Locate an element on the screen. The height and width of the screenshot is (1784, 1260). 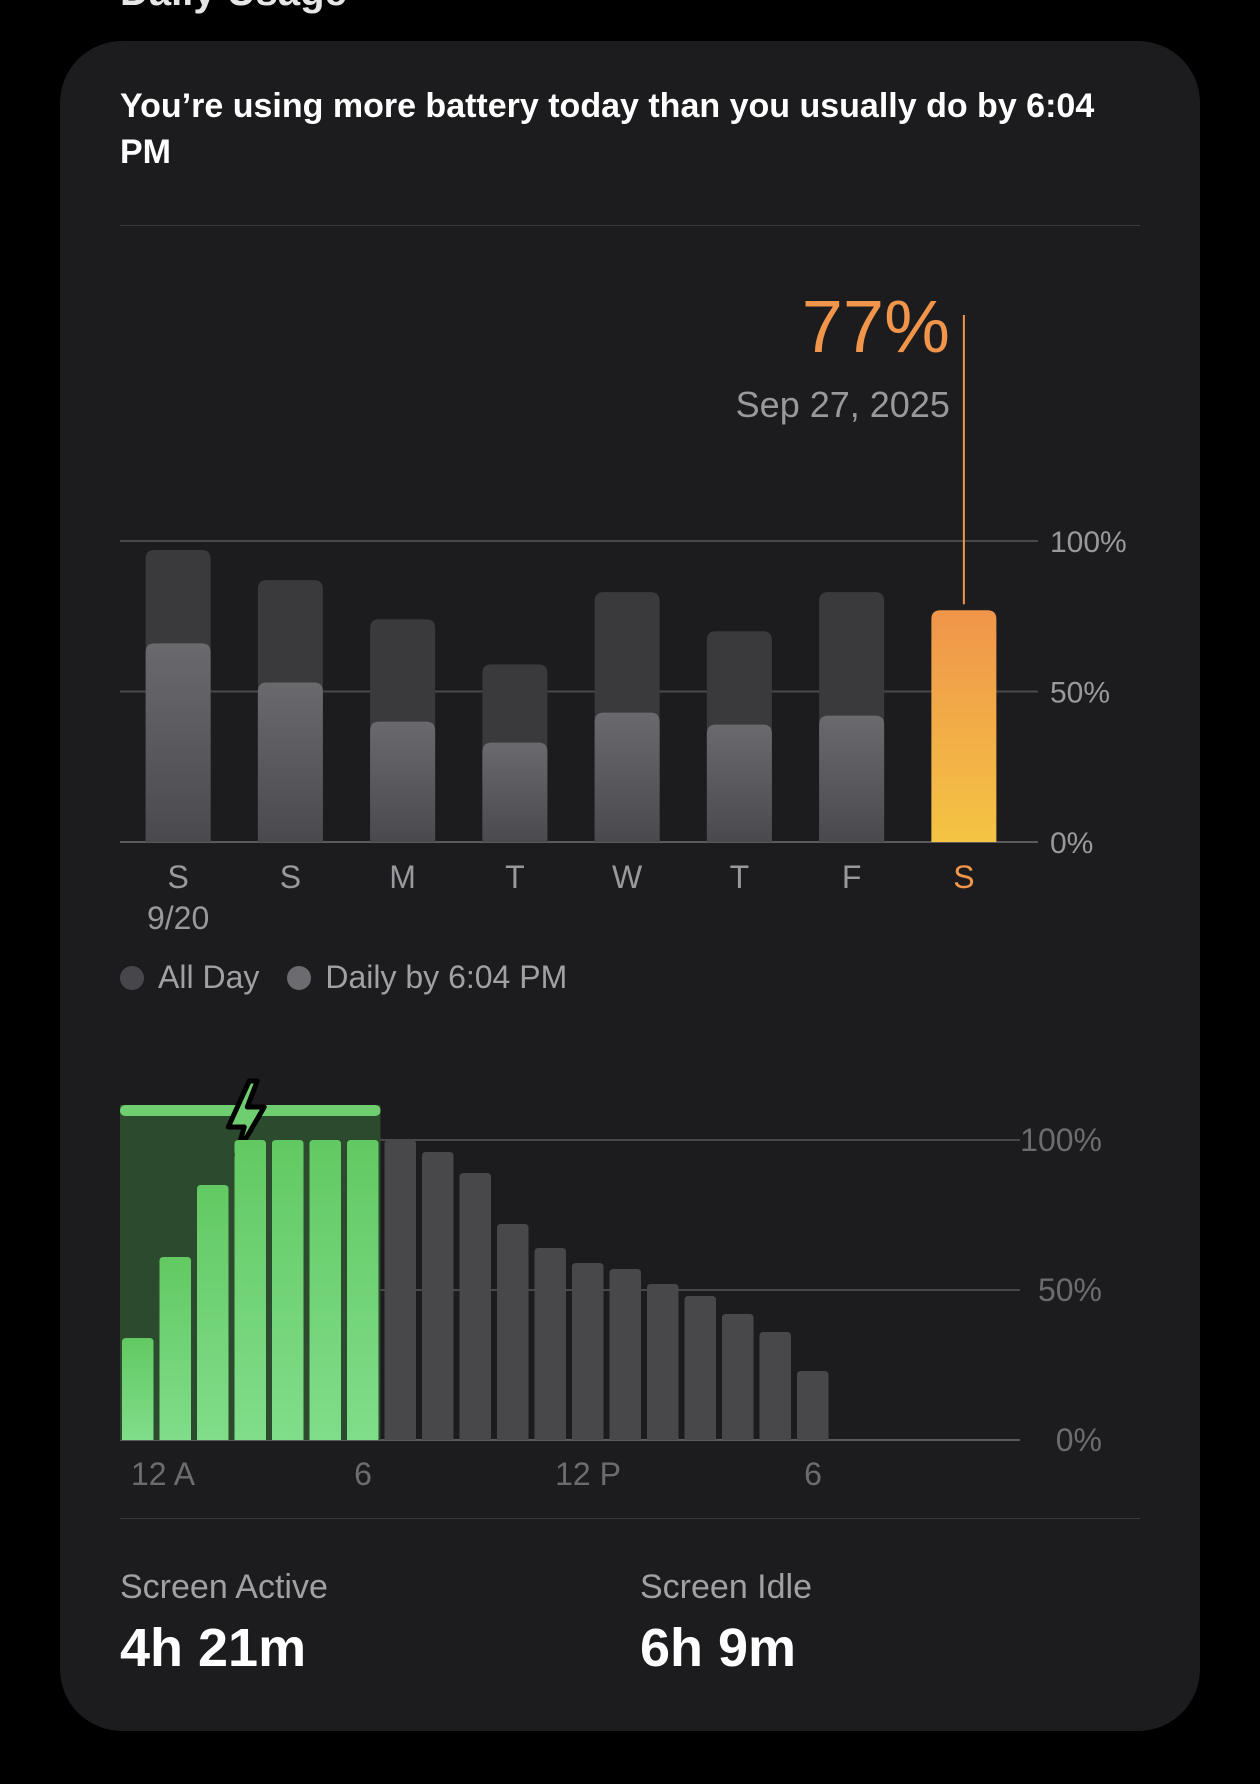
screen-time-stats: Screen Active 4h 21m Screen Idle 6h 9m is located at coordinates (640, 1623).